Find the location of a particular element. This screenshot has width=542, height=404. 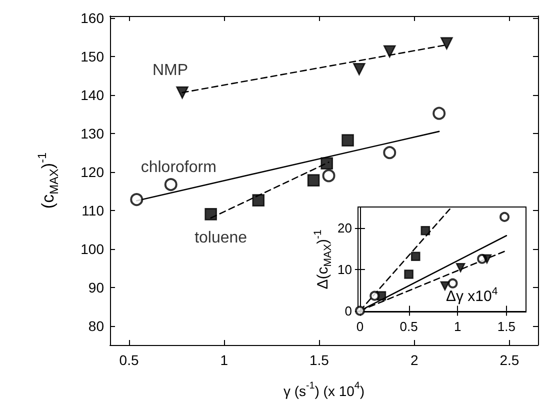

y-axis-title: (cMAX)-1 is located at coordinates (48, 180).